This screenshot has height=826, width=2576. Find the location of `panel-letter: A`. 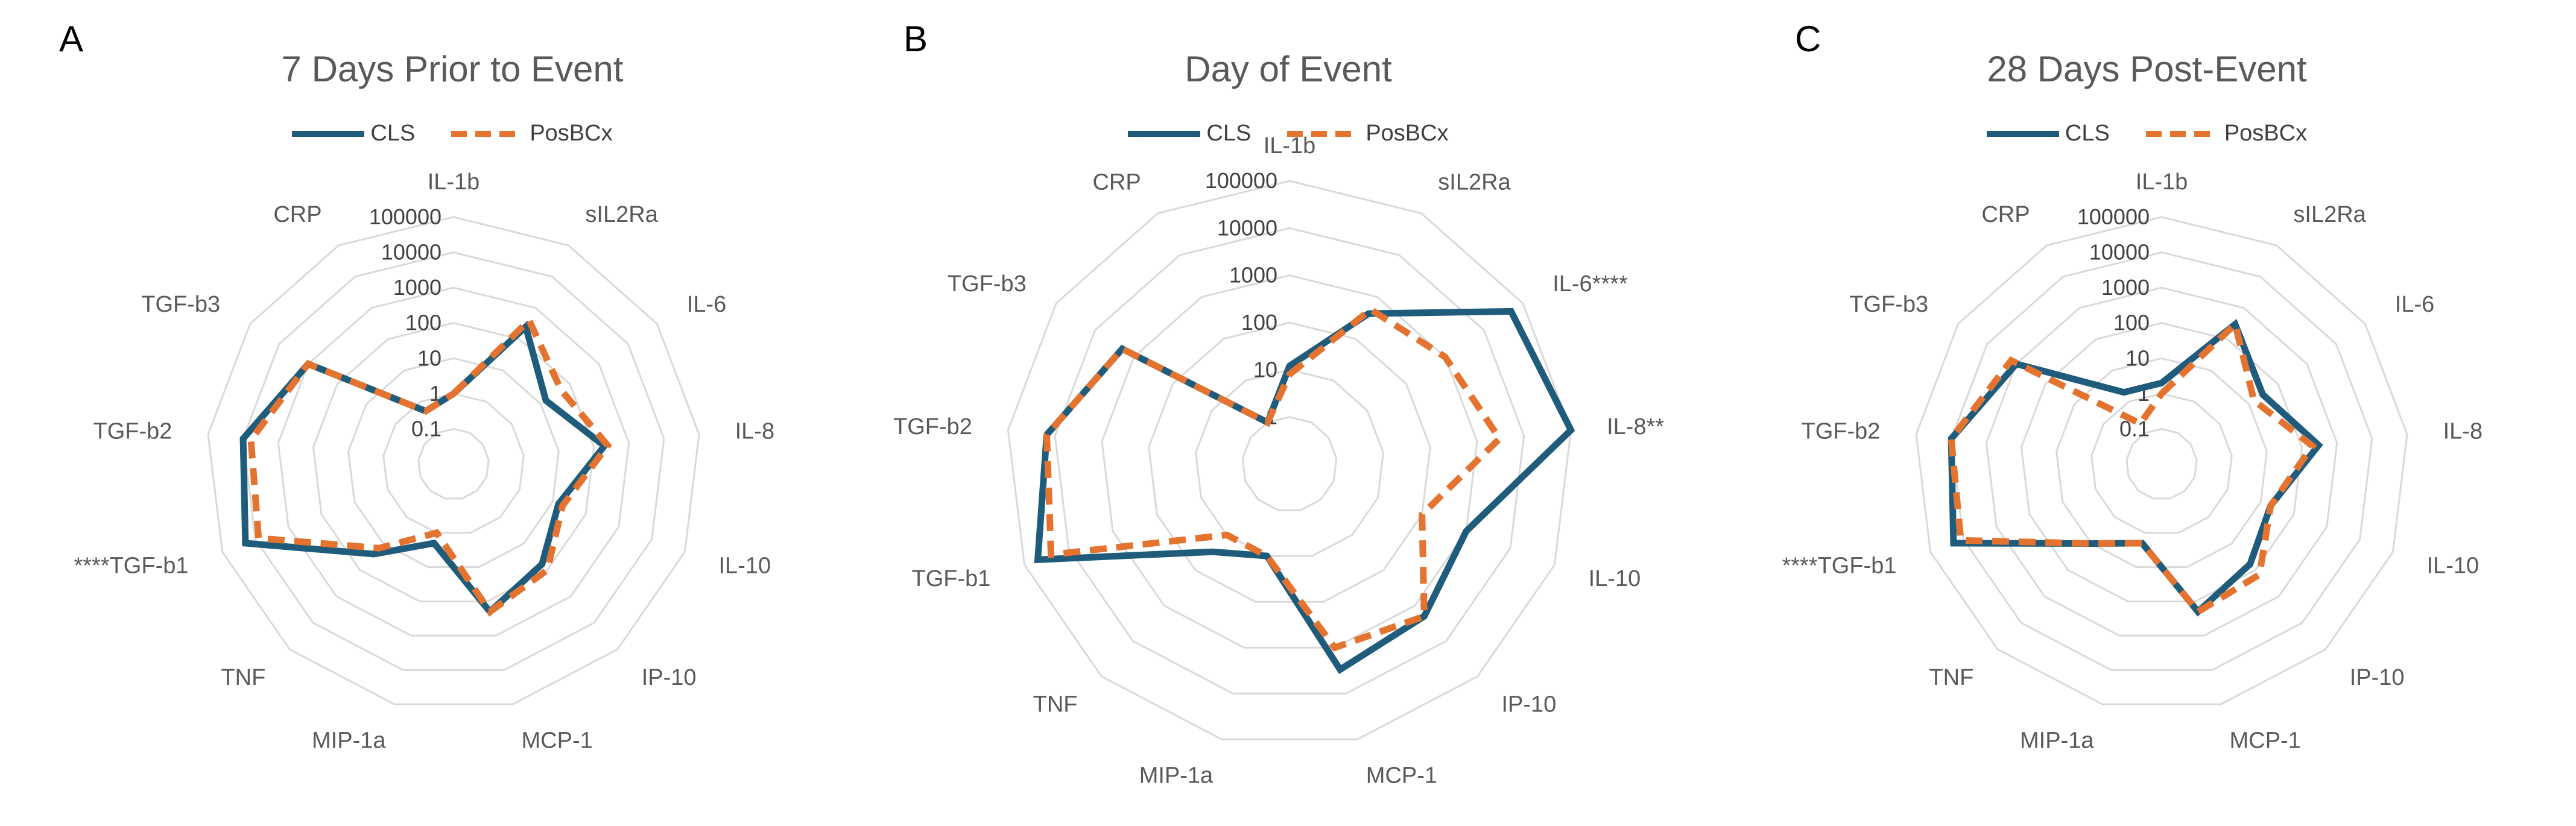

panel-letter: A is located at coordinates (71, 39).